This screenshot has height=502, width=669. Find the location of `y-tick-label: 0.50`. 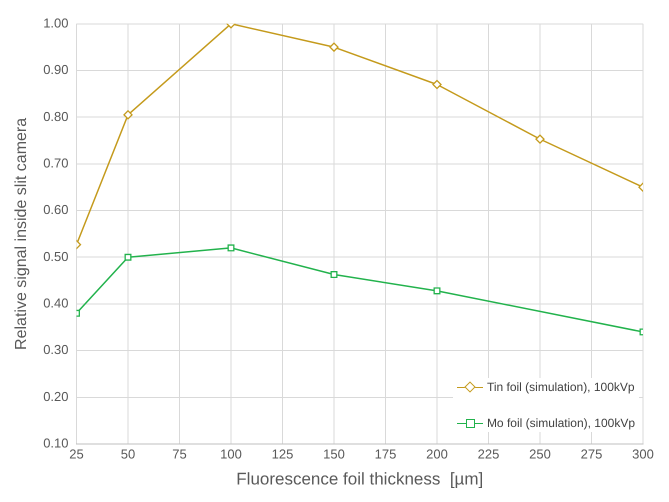

y-tick-label: 0.50 is located at coordinates (55, 256).